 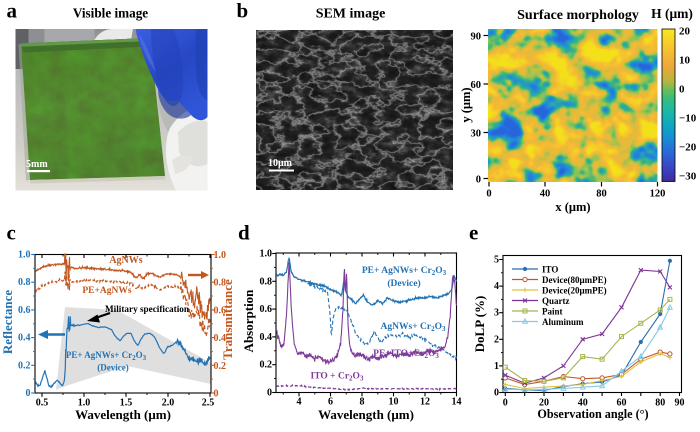 I want to click on svg-text: 8, so click(x=362, y=402).